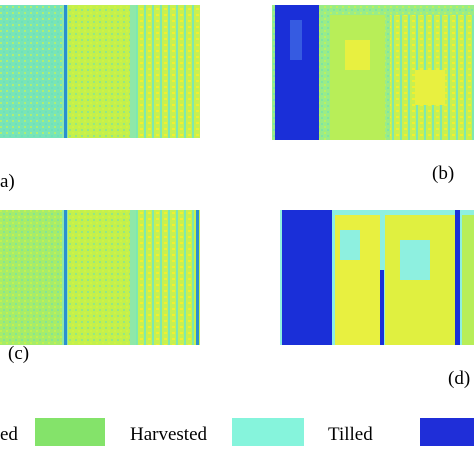 This screenshot has width=474, height=474. I want to click on legend-label: Harvested, so click(169, 434).